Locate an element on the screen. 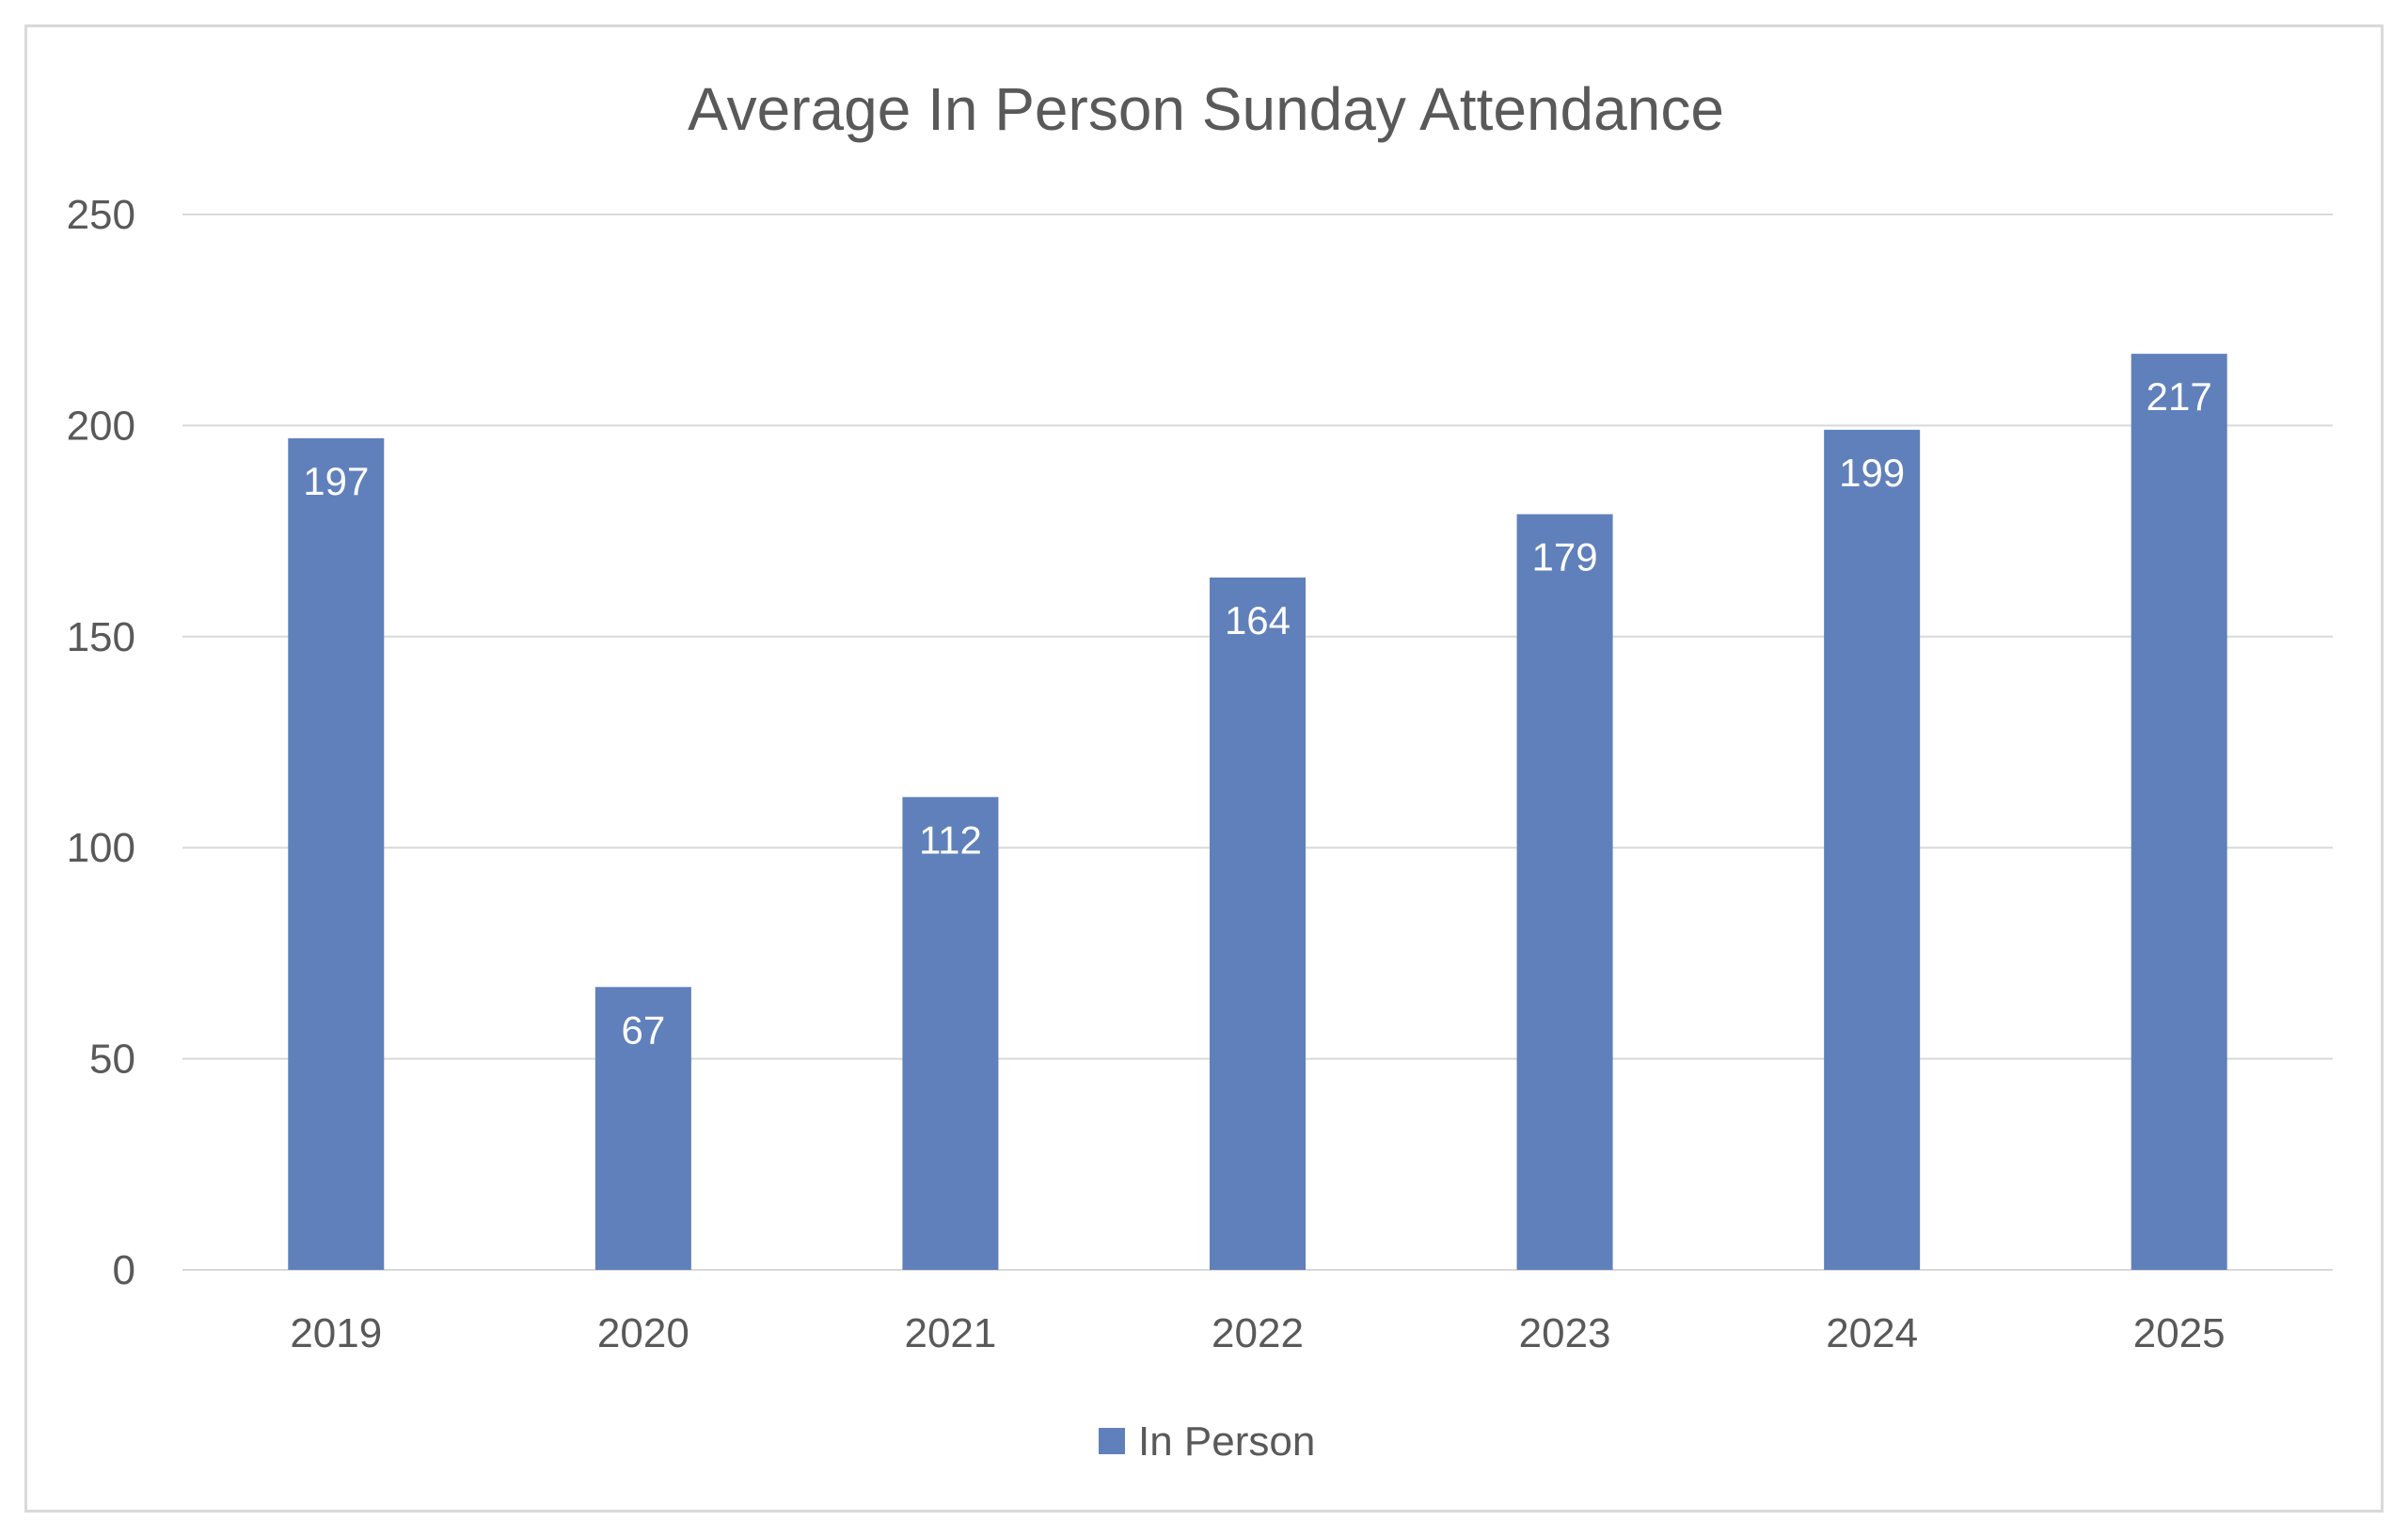 The width and height of the screenshot is (2408, 1537). data-label-2025: 217 is located at coordinates (2180, 396).